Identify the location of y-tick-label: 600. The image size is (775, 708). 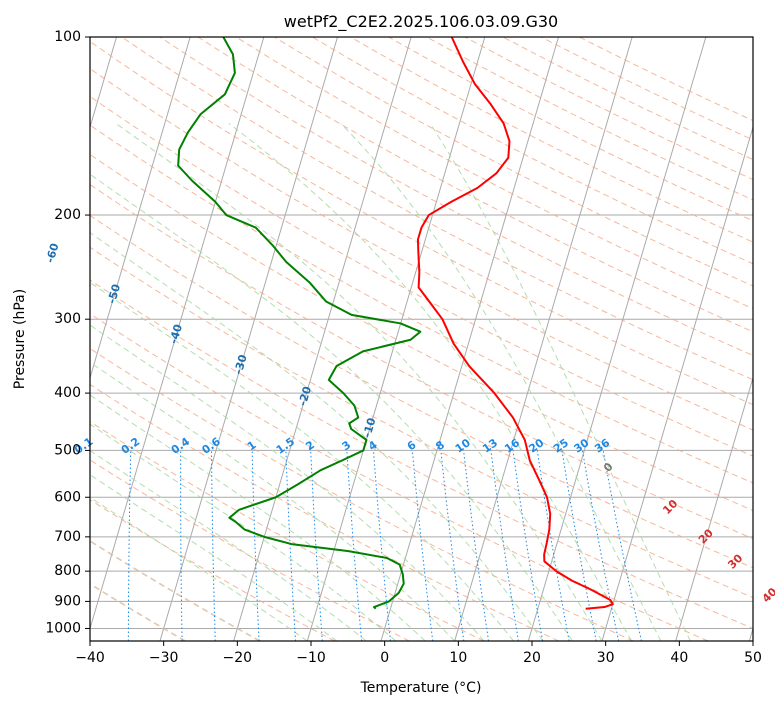
(67, 497).